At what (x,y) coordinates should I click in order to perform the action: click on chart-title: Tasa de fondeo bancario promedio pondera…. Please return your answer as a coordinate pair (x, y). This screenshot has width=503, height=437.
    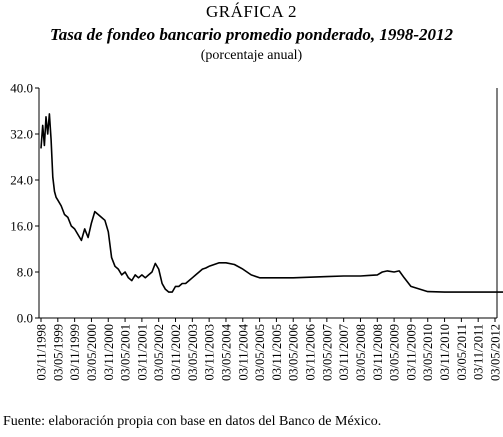
    Looking at the image, I should click on (251, 34).